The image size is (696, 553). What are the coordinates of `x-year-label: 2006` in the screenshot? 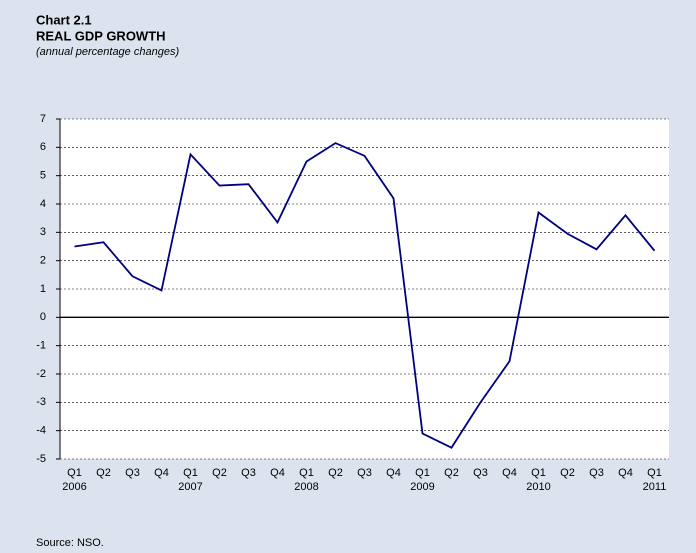 It's located at (74, 487).